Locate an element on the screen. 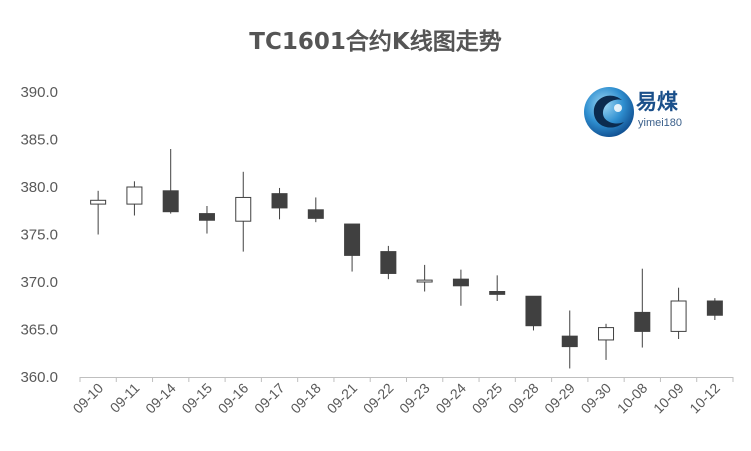  x-tick-label: 09-30 is located at coordinates (596, 398).